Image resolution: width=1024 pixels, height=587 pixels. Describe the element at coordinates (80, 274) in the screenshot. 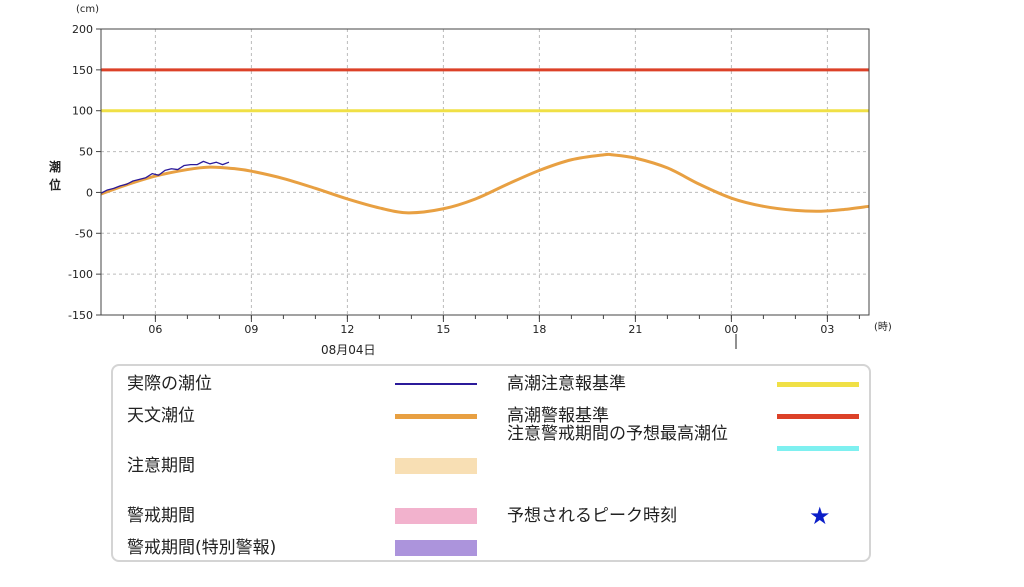

I see `y-tick-label: -100` at that location.